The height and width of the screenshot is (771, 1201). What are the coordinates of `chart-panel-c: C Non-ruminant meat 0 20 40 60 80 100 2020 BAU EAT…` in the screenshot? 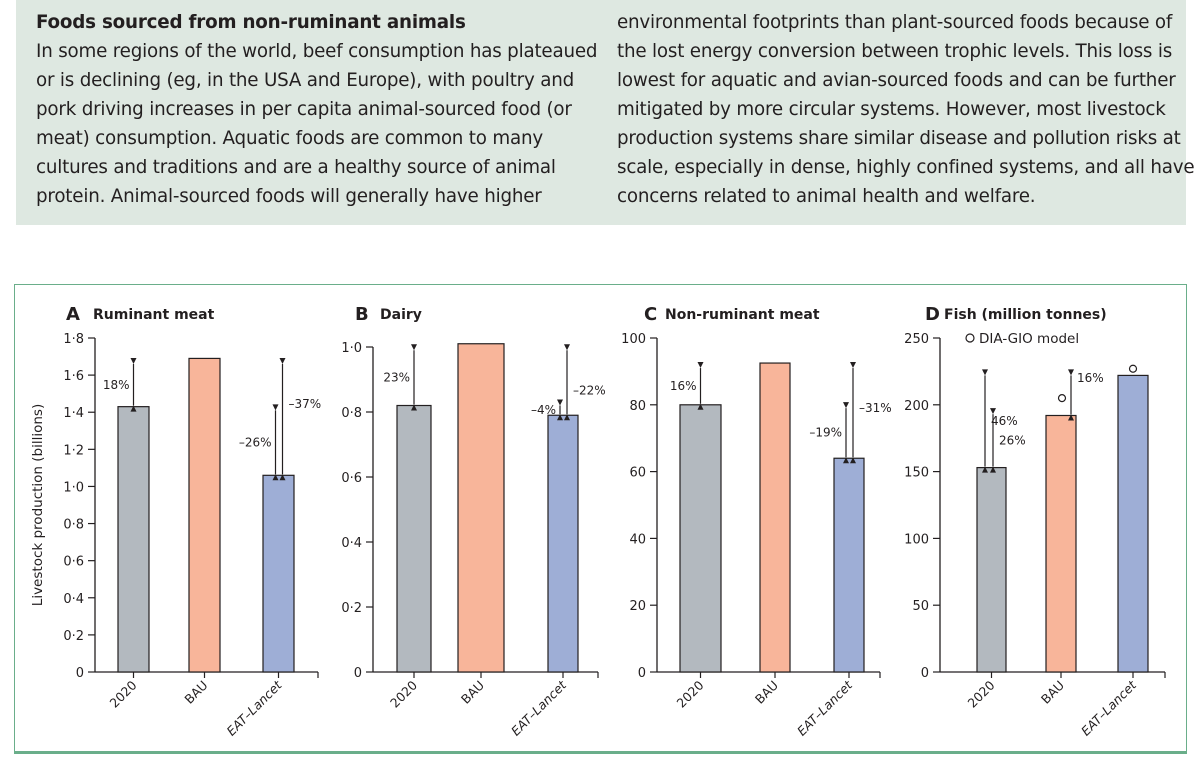 It's located at (756, 521).